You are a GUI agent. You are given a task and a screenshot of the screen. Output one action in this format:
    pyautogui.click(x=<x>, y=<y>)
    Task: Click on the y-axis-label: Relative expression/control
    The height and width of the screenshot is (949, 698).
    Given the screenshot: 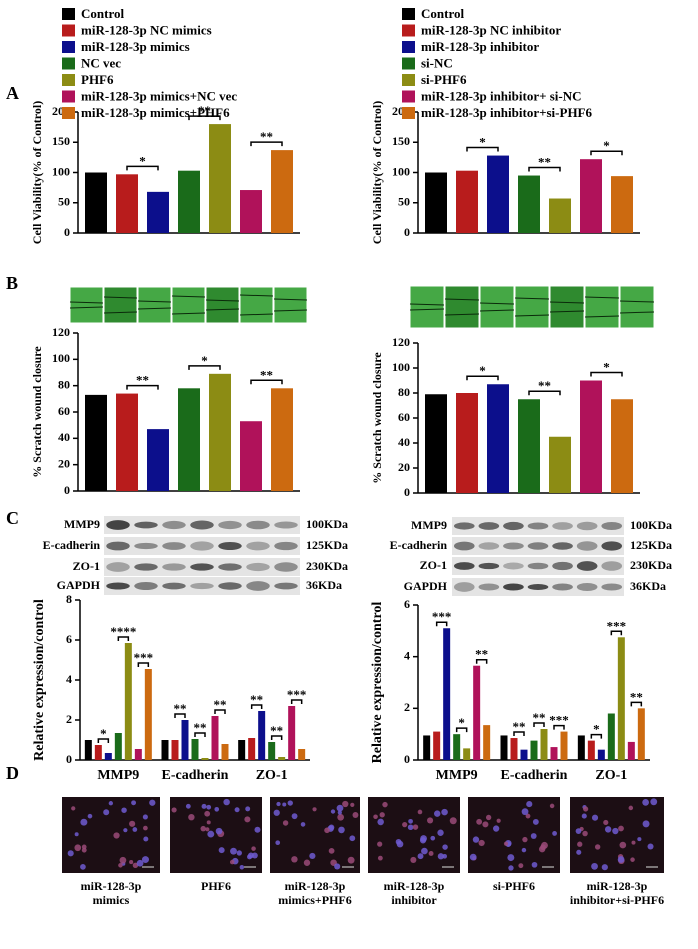 What is the action you would take?
    pyautogui.click(x=377, y=683)
    